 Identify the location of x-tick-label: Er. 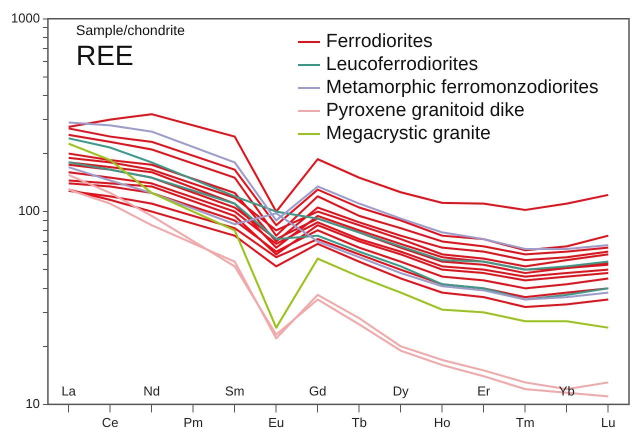
(484, 390).